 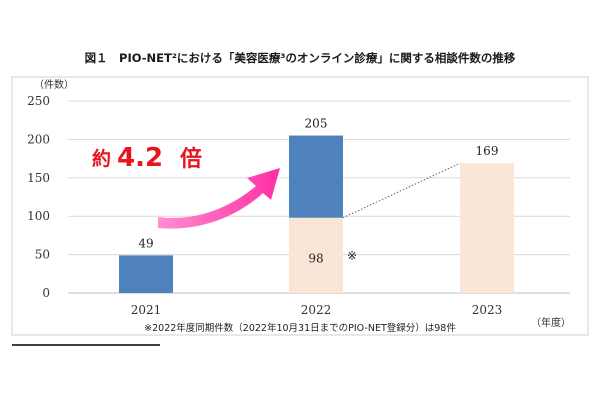 I want to click on y-axis-unit: （件数）, so click(x=54, y=84).